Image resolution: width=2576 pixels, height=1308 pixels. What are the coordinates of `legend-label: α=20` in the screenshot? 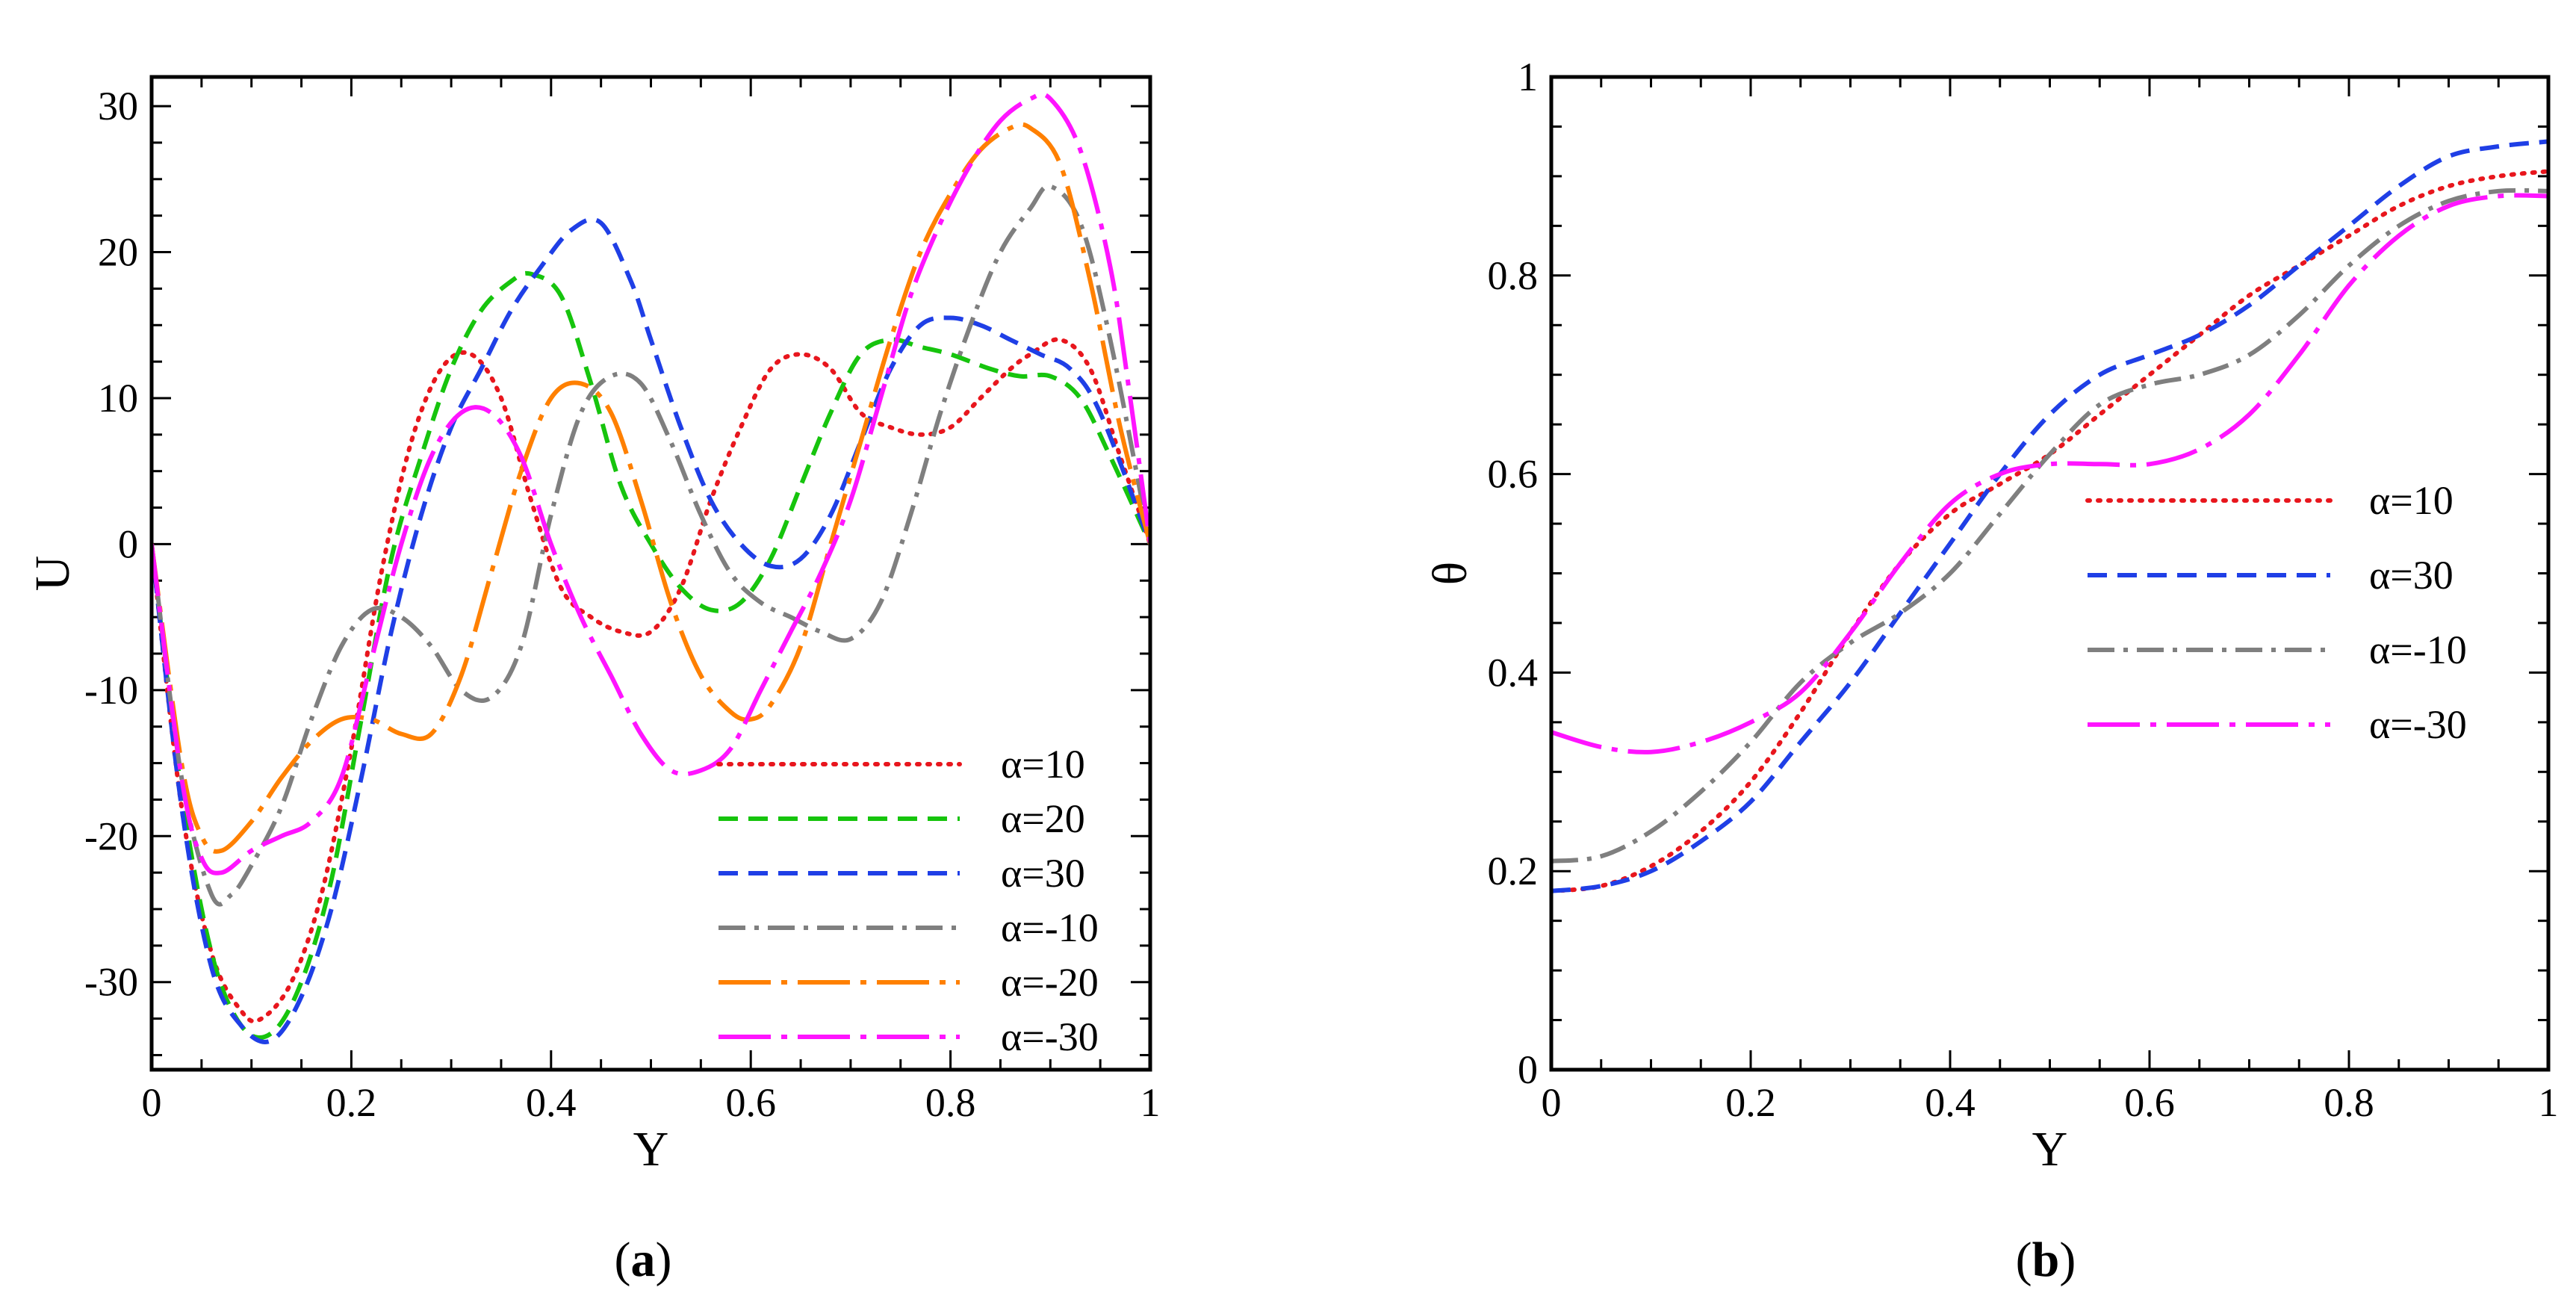 It's located at (1043, 818).